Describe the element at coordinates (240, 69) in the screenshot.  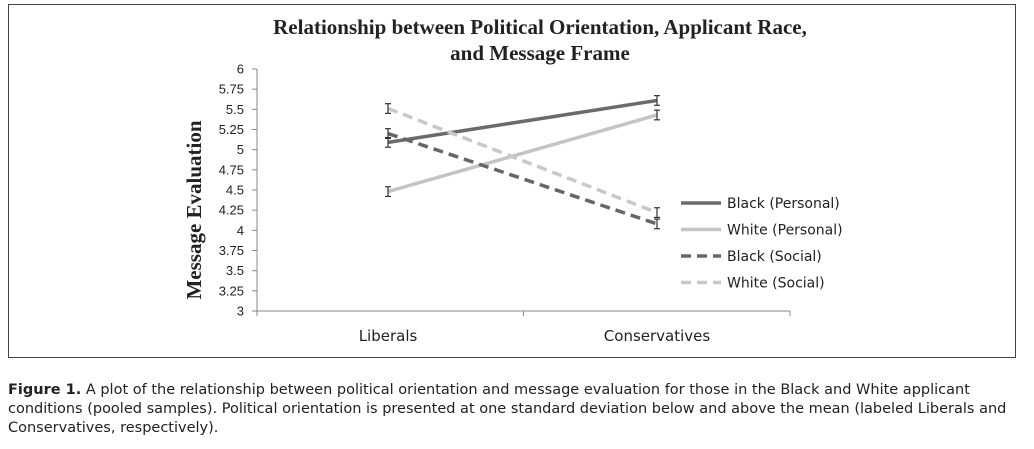
I see `y-tick-label: 6` at that location.